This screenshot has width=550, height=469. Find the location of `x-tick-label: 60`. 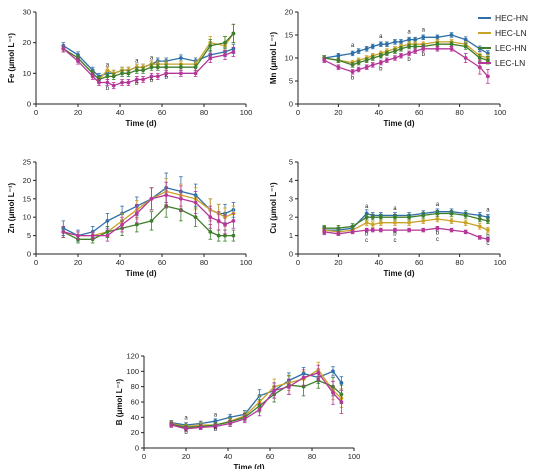

x-tick-label: 60 is located at coordinates (419, 262).